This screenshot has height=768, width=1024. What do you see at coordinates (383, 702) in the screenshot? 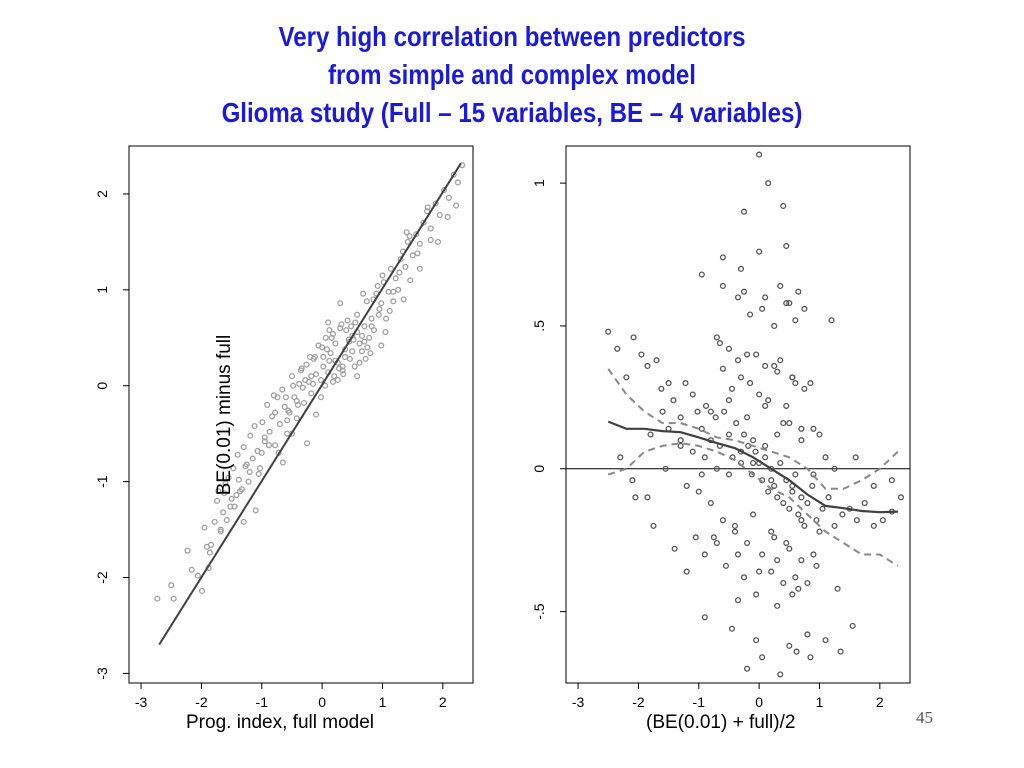
I see `left-xtick-label: 1` at bounding box center [383, 702].